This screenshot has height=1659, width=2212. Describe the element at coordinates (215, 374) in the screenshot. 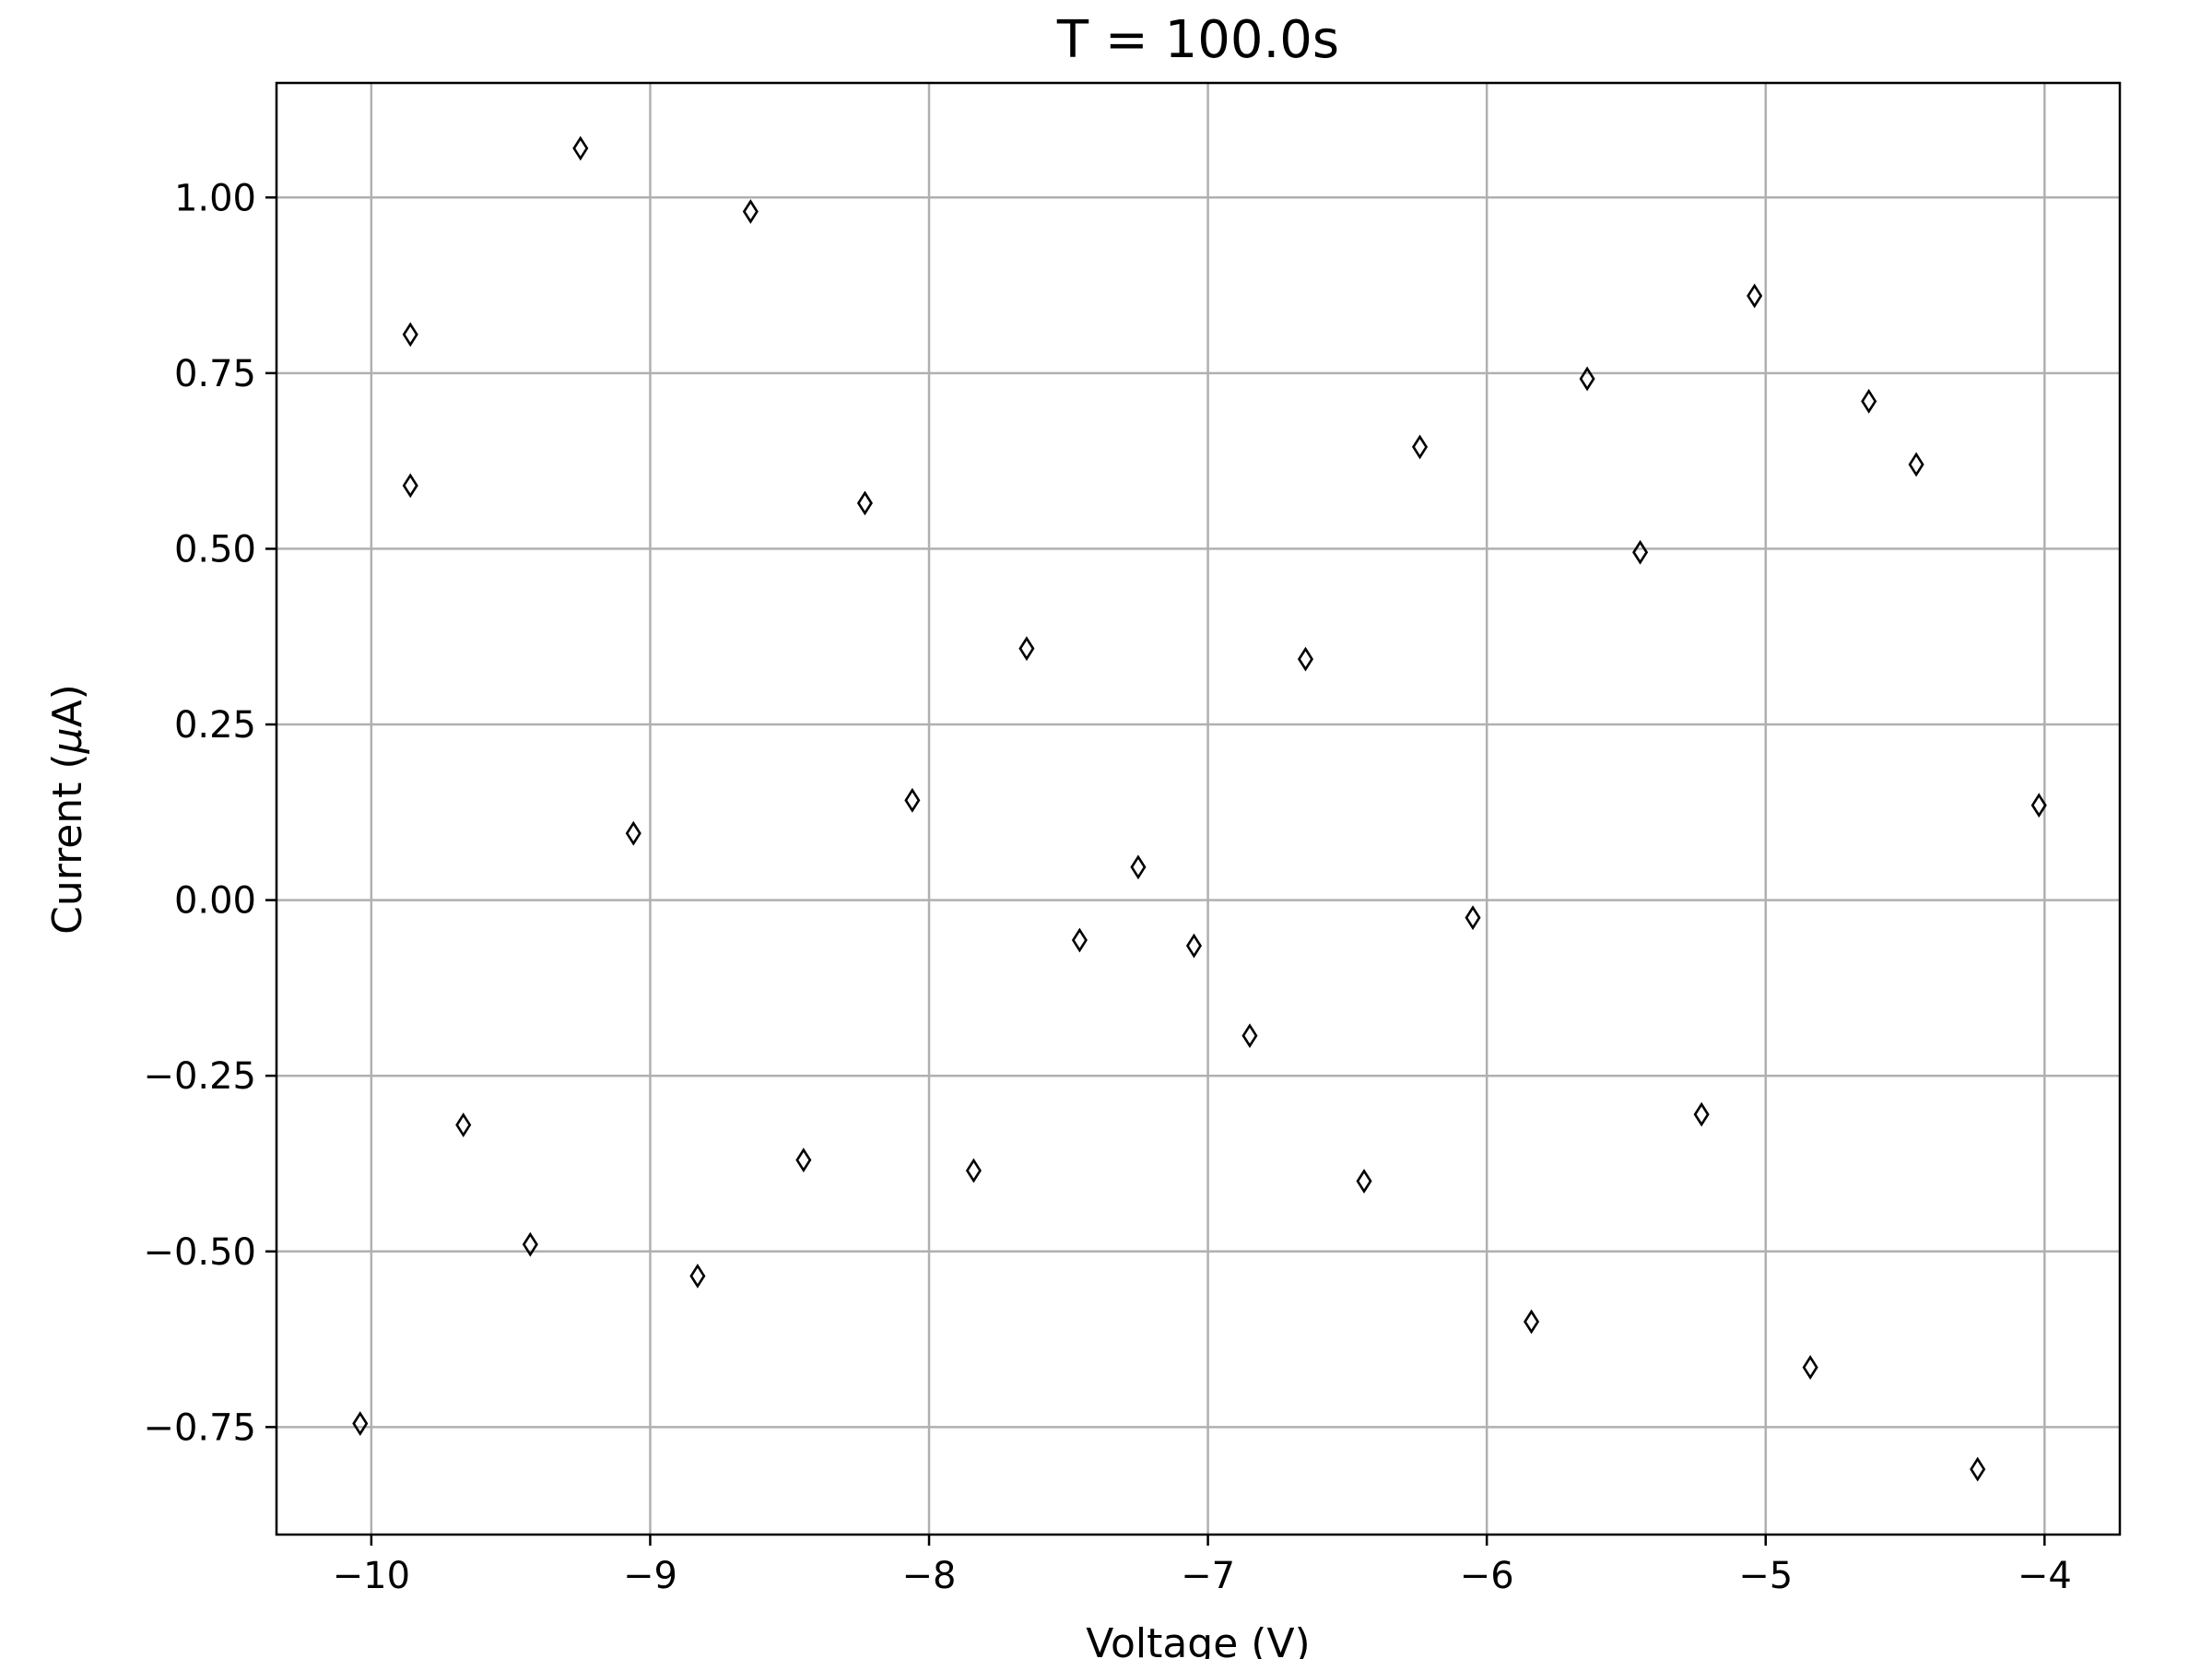

I see `y-tick-label: 0.75` at that location.